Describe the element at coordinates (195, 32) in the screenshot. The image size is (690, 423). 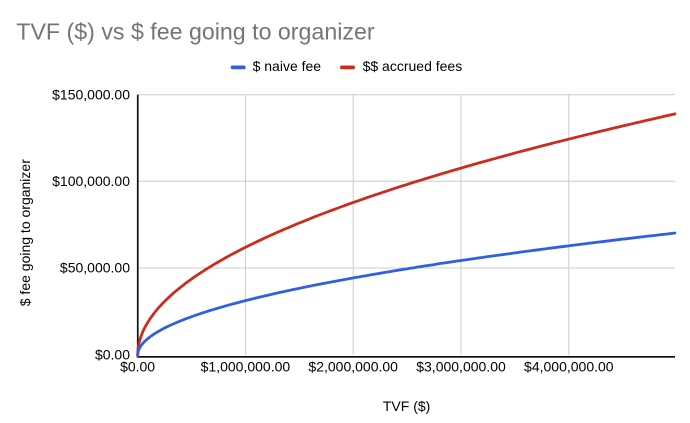
I see `svg-text:TVF ($) vs $ fee going to orga: TVF ($) vs $ fee going to organizer` at that location.